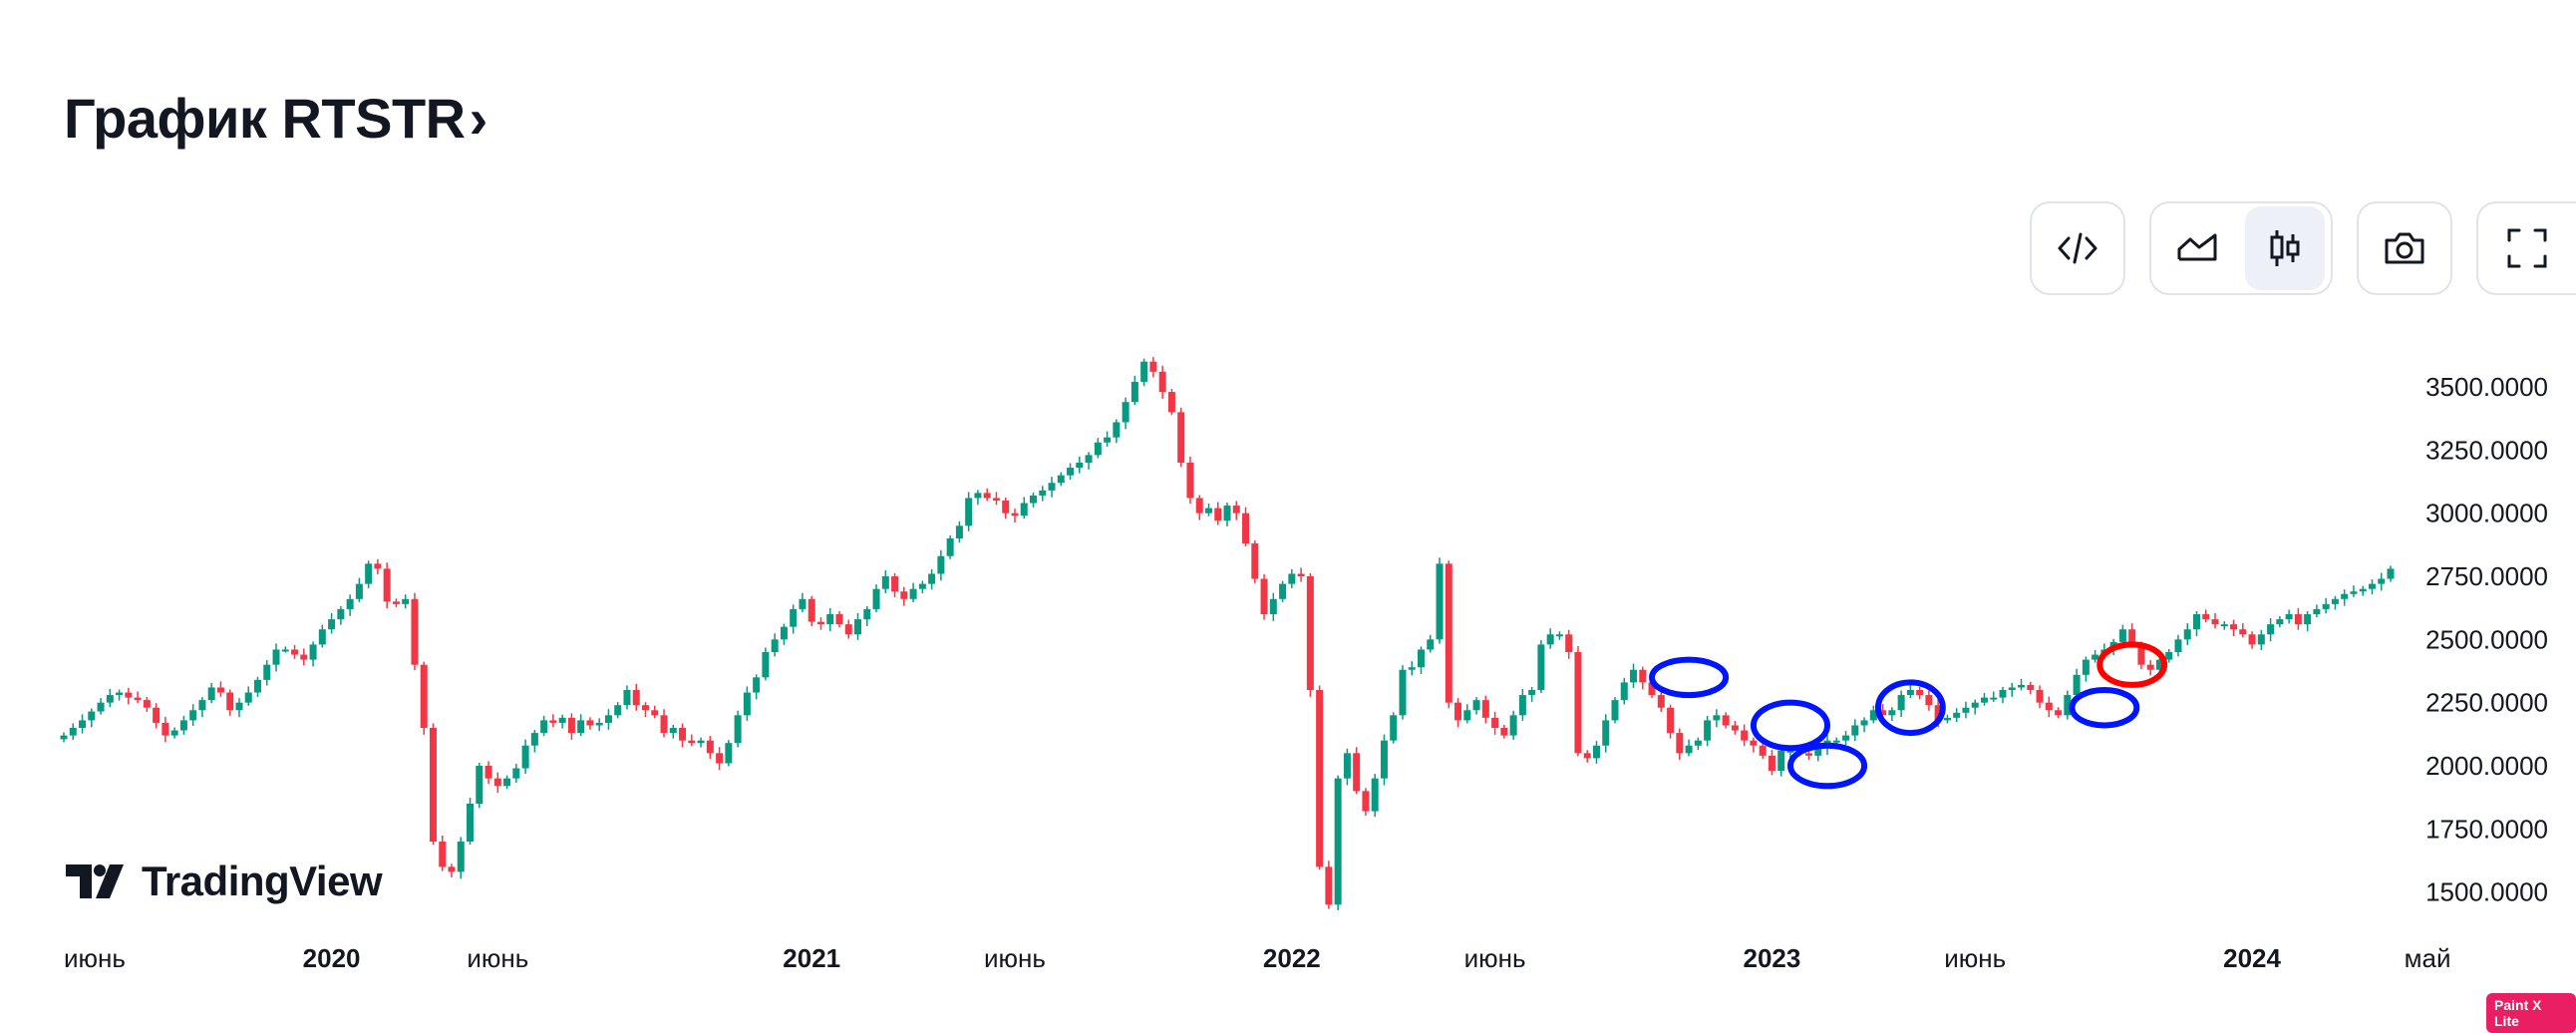 This screenshot has width=2576, height=1033. I want to click on page-title: График RTSTR›, so click(275, 119).